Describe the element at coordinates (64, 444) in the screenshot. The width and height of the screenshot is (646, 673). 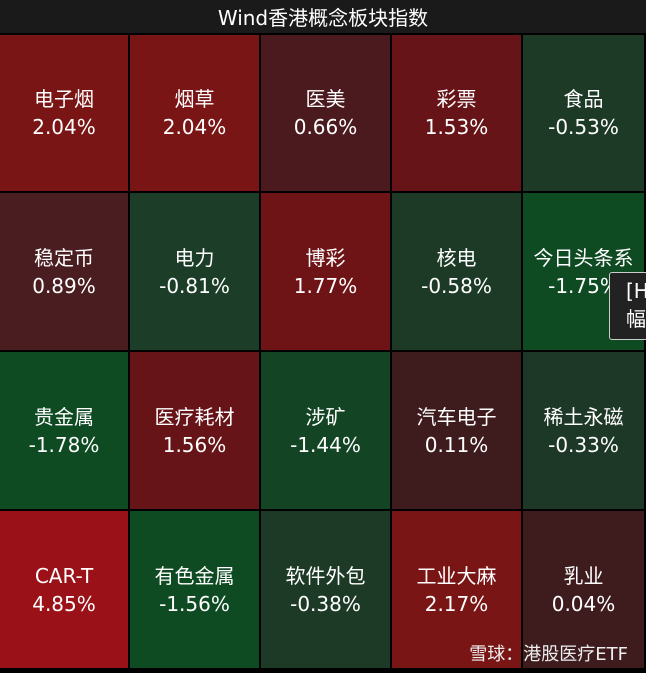
I see `tile-change: -1.78%` at that location.